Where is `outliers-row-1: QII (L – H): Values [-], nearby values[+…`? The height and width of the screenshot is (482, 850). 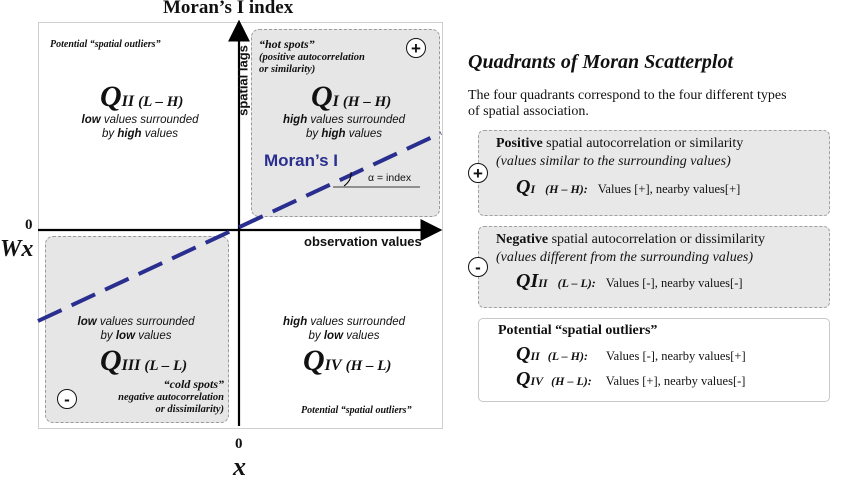 outliers-row-1: QII (L – H): Values [-], nearby values[+… is located at coordinates (631, 354).